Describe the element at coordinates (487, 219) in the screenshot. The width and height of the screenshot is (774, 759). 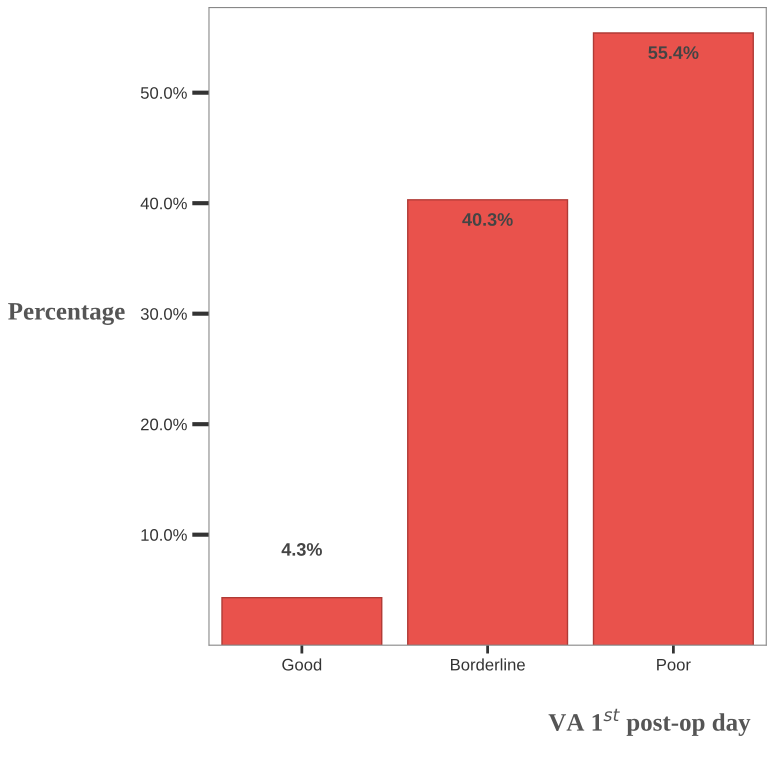
I see `data-label: 40.3%` at that location.